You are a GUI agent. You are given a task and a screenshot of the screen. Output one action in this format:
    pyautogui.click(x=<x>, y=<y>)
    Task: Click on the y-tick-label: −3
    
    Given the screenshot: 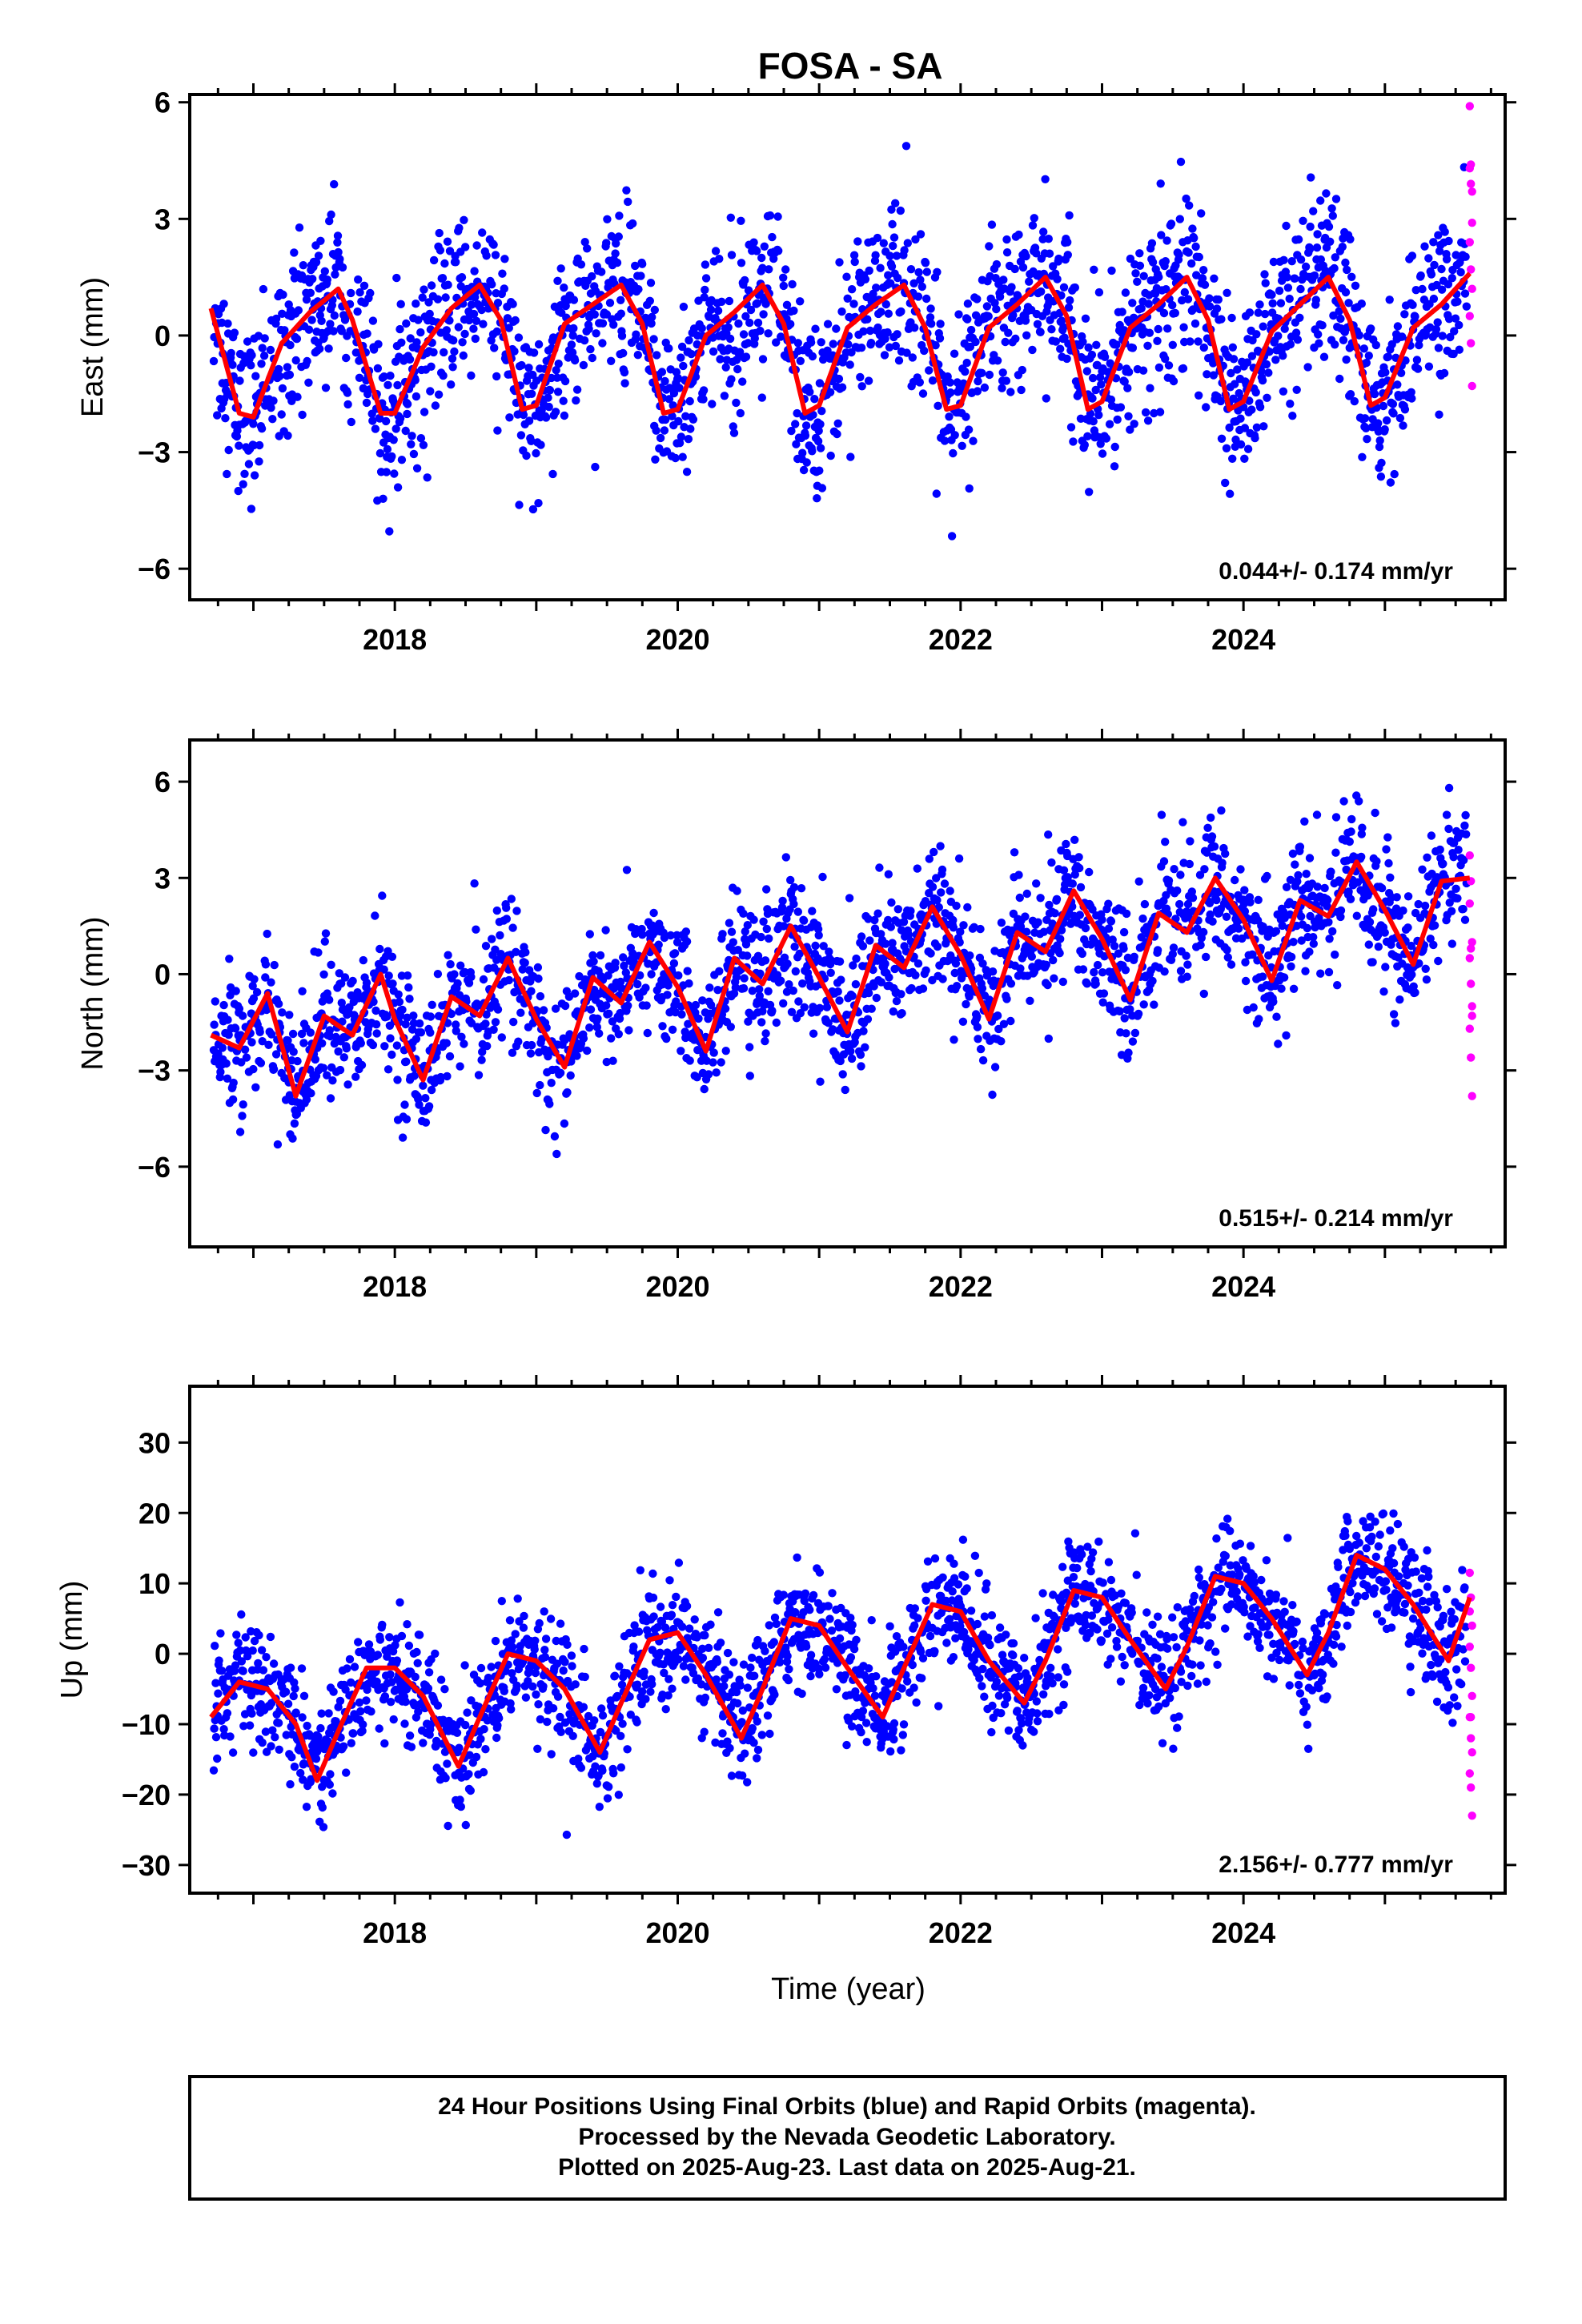 What is the action you would take?
    pyautogui.click(x=154, y=452)
    